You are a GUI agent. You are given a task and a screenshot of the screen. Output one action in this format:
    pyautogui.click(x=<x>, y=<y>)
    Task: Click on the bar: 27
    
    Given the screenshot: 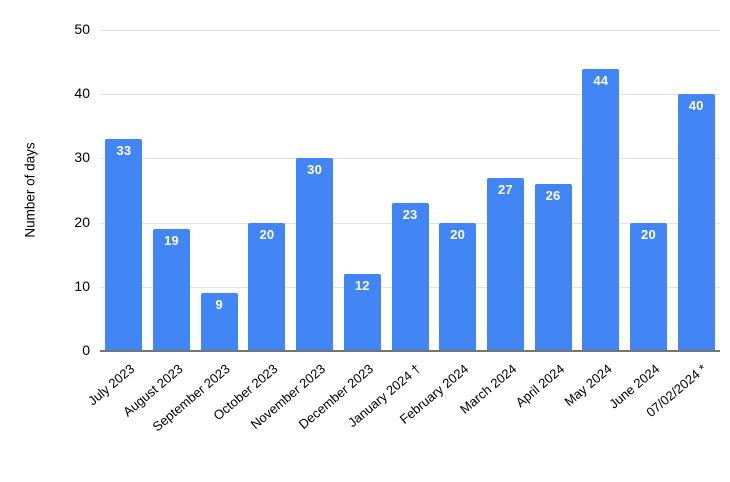 What is the action you would take?
    pyautogui.click(x=505, y=264)
    